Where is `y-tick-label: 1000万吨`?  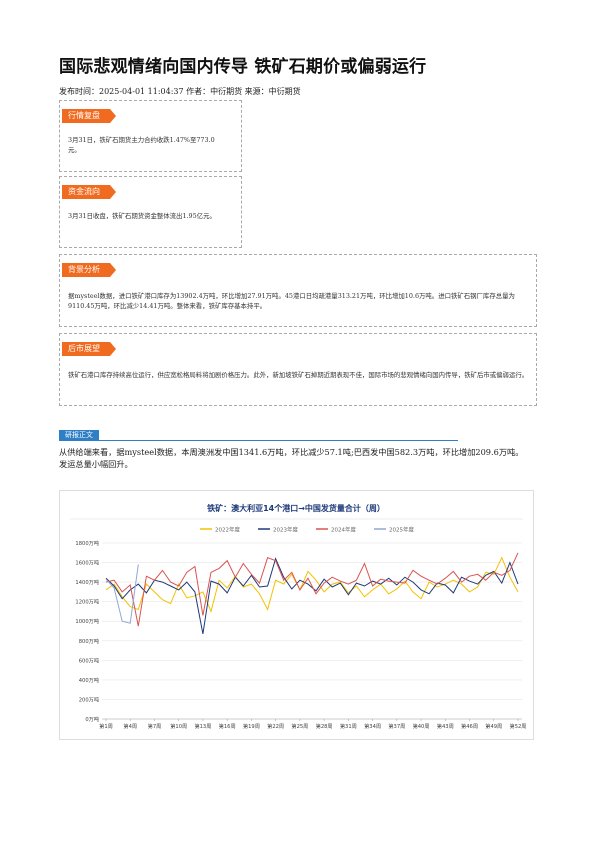 y-tick-label: 1000万吨 is located at coordinates (87, 621).